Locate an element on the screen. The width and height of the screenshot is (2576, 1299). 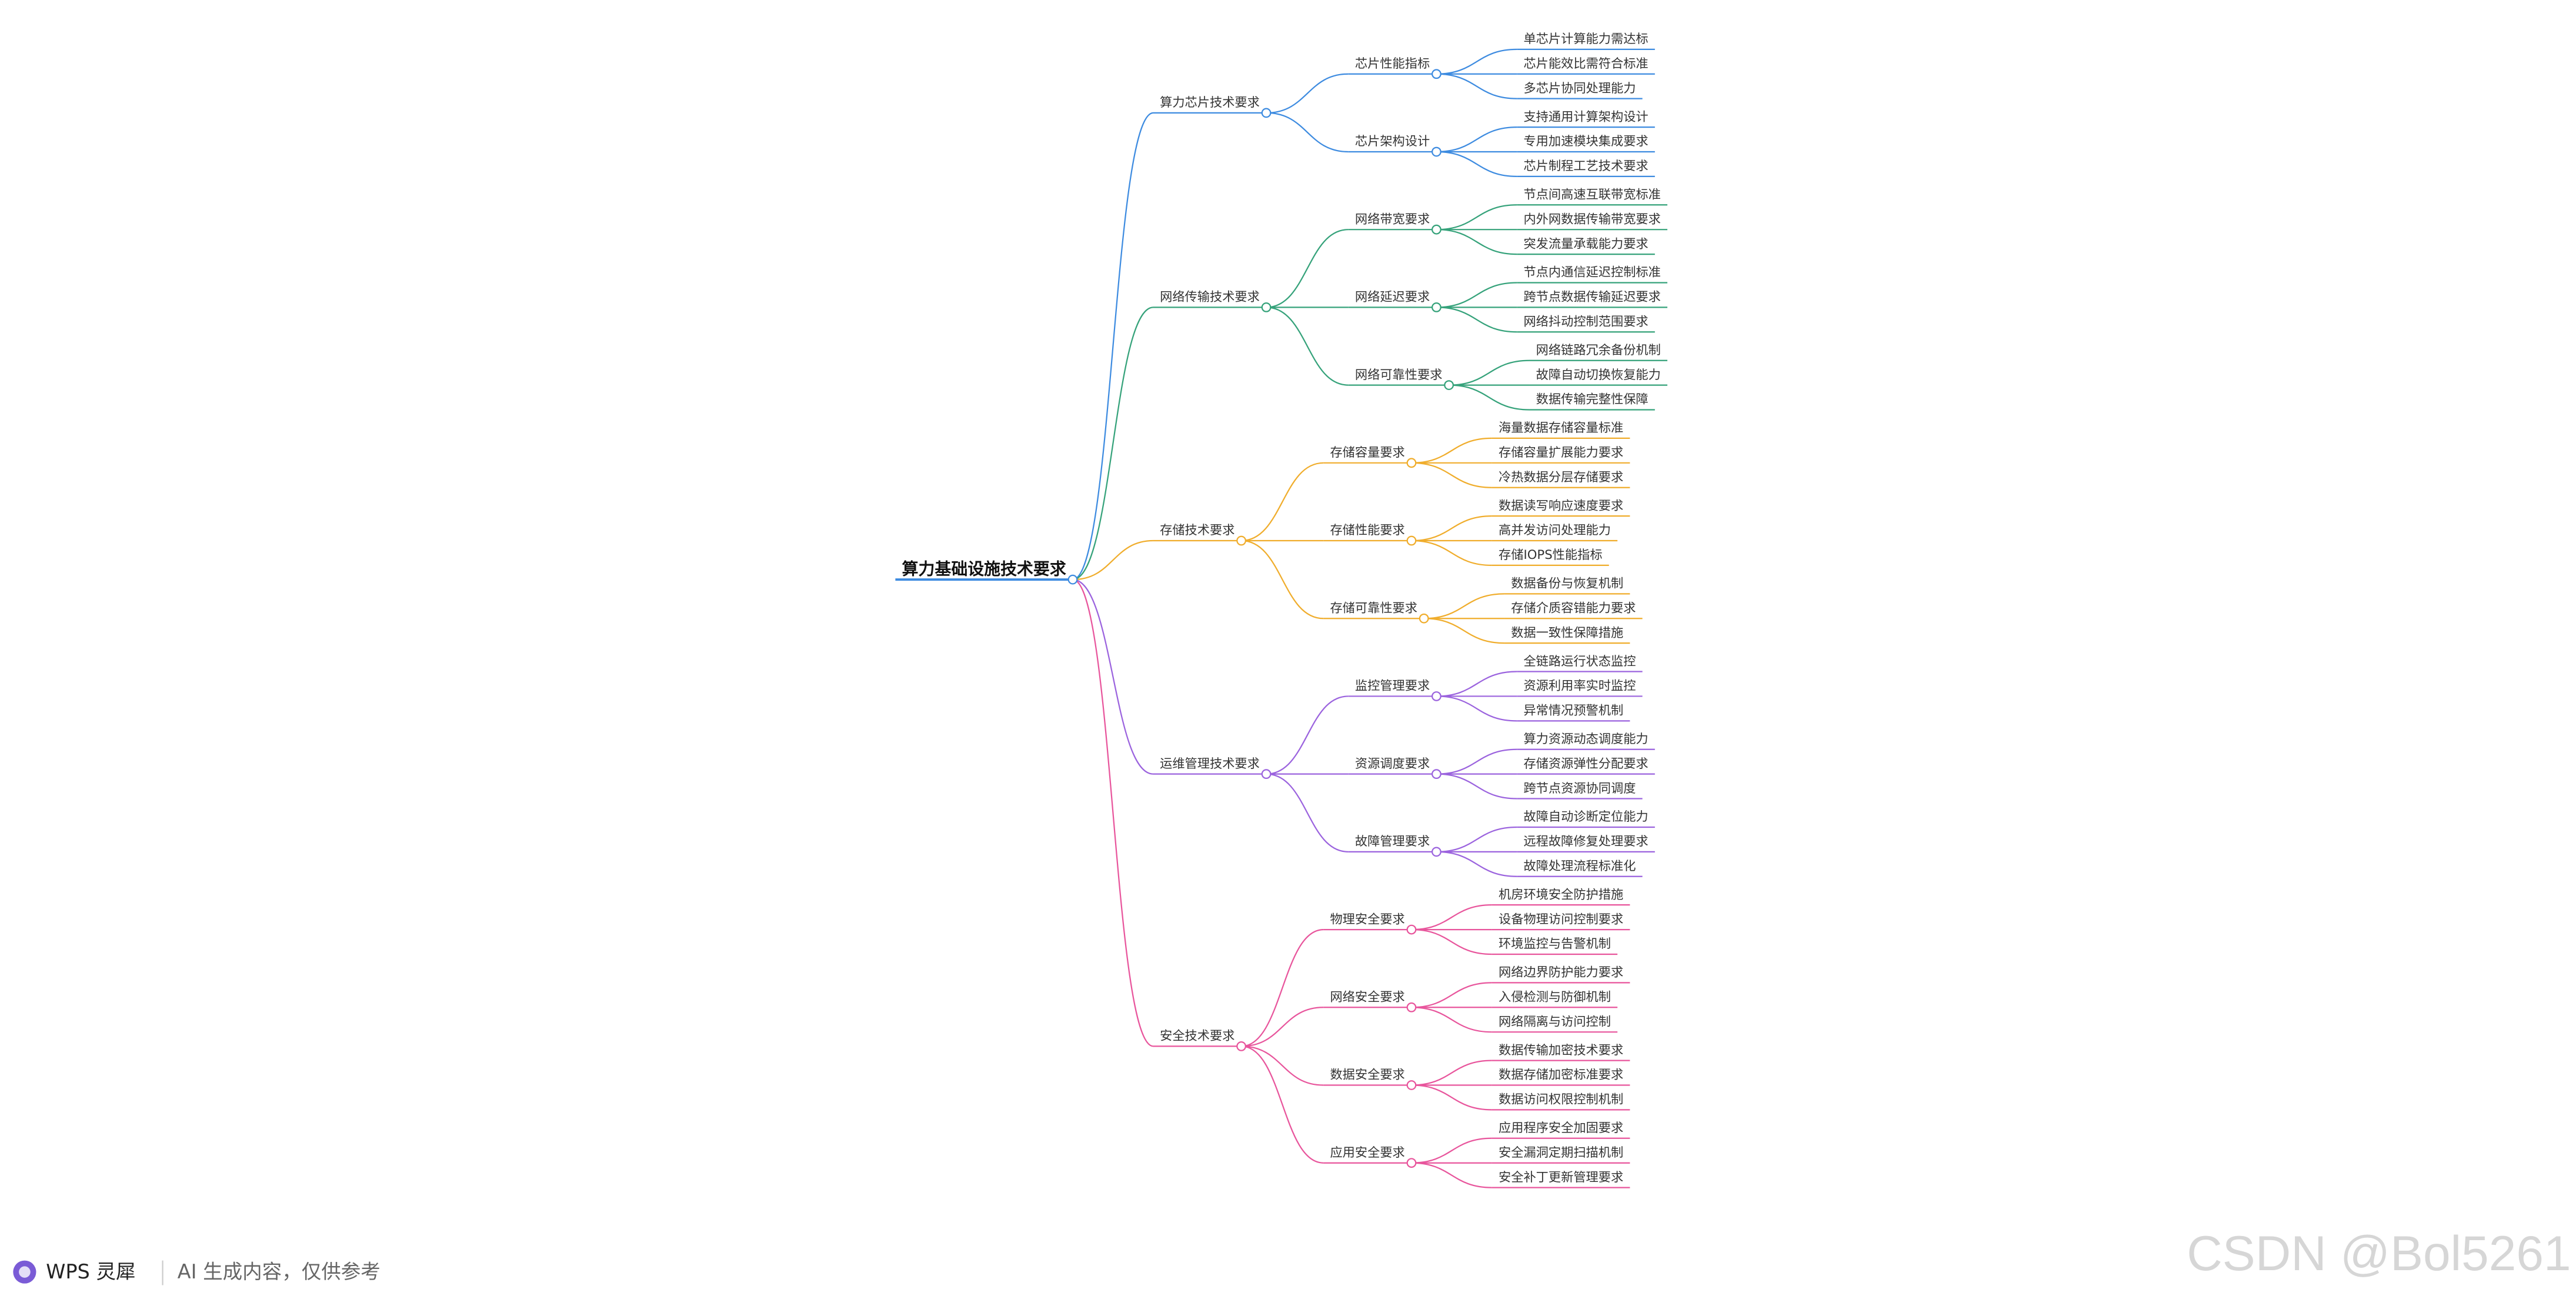
node-label: 节点内通信延迟控制标准 is located at coordinates (1591, 272).